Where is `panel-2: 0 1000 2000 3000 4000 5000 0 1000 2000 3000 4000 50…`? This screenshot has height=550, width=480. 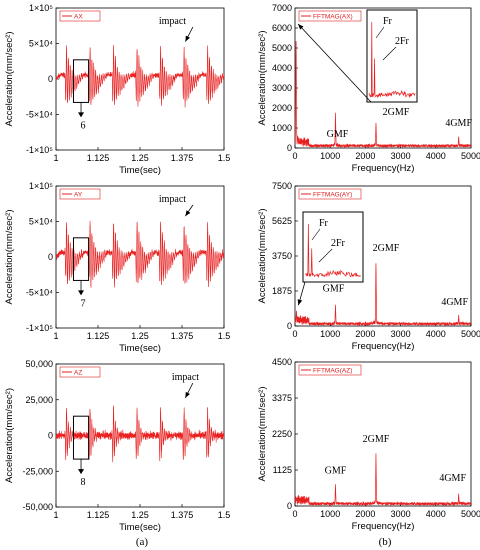 panel-2: 0 1000 2000 3000 4000 5000 0 1000 2000 3000 4000 50… is located at coordinates (368, 88).